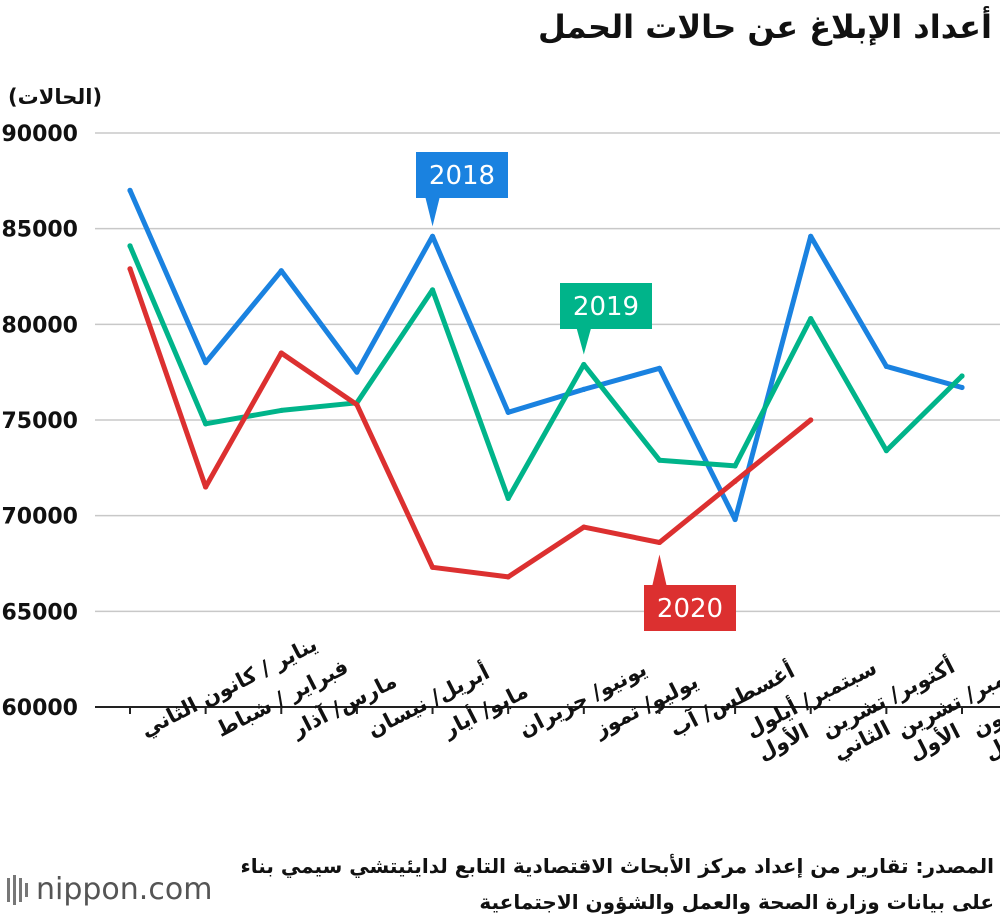 Image resolution: width=1000 pixels, height=920 pixels. Describe the element at coordinates (764, 27) in the screenshot. I see `chart-title: أعداد الإبلاغ عن حالات الحمل` at that location.